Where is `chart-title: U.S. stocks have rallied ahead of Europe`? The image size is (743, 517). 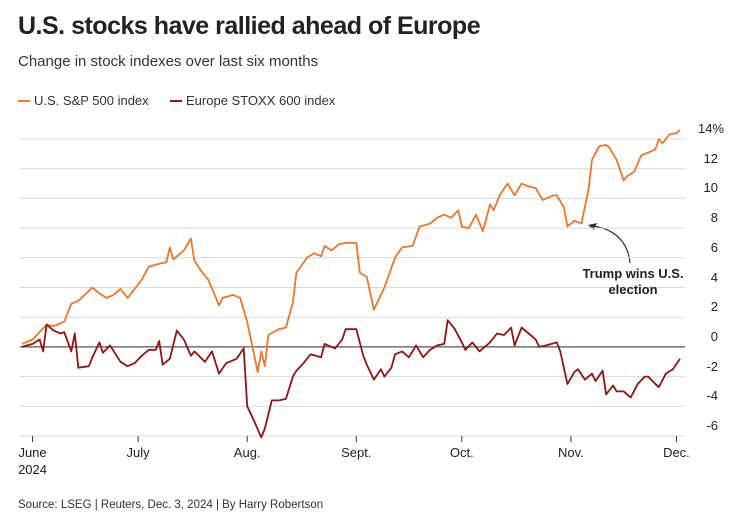 chart-title: U.S. stocks have rallied ahead of Europe is located at coordinates (249, 26).